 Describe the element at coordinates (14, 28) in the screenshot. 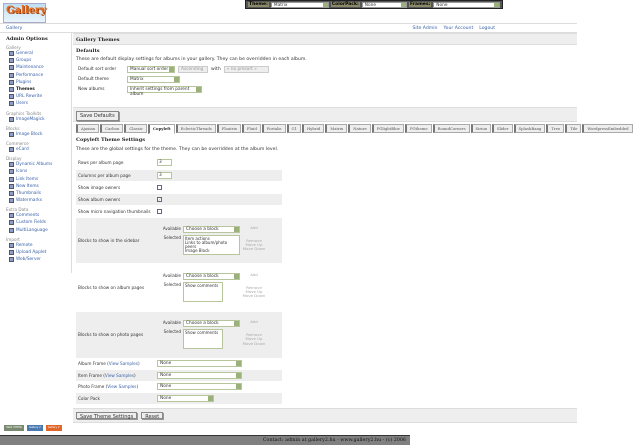

I see `breadcrumb-gallery: Gallery` at that location.